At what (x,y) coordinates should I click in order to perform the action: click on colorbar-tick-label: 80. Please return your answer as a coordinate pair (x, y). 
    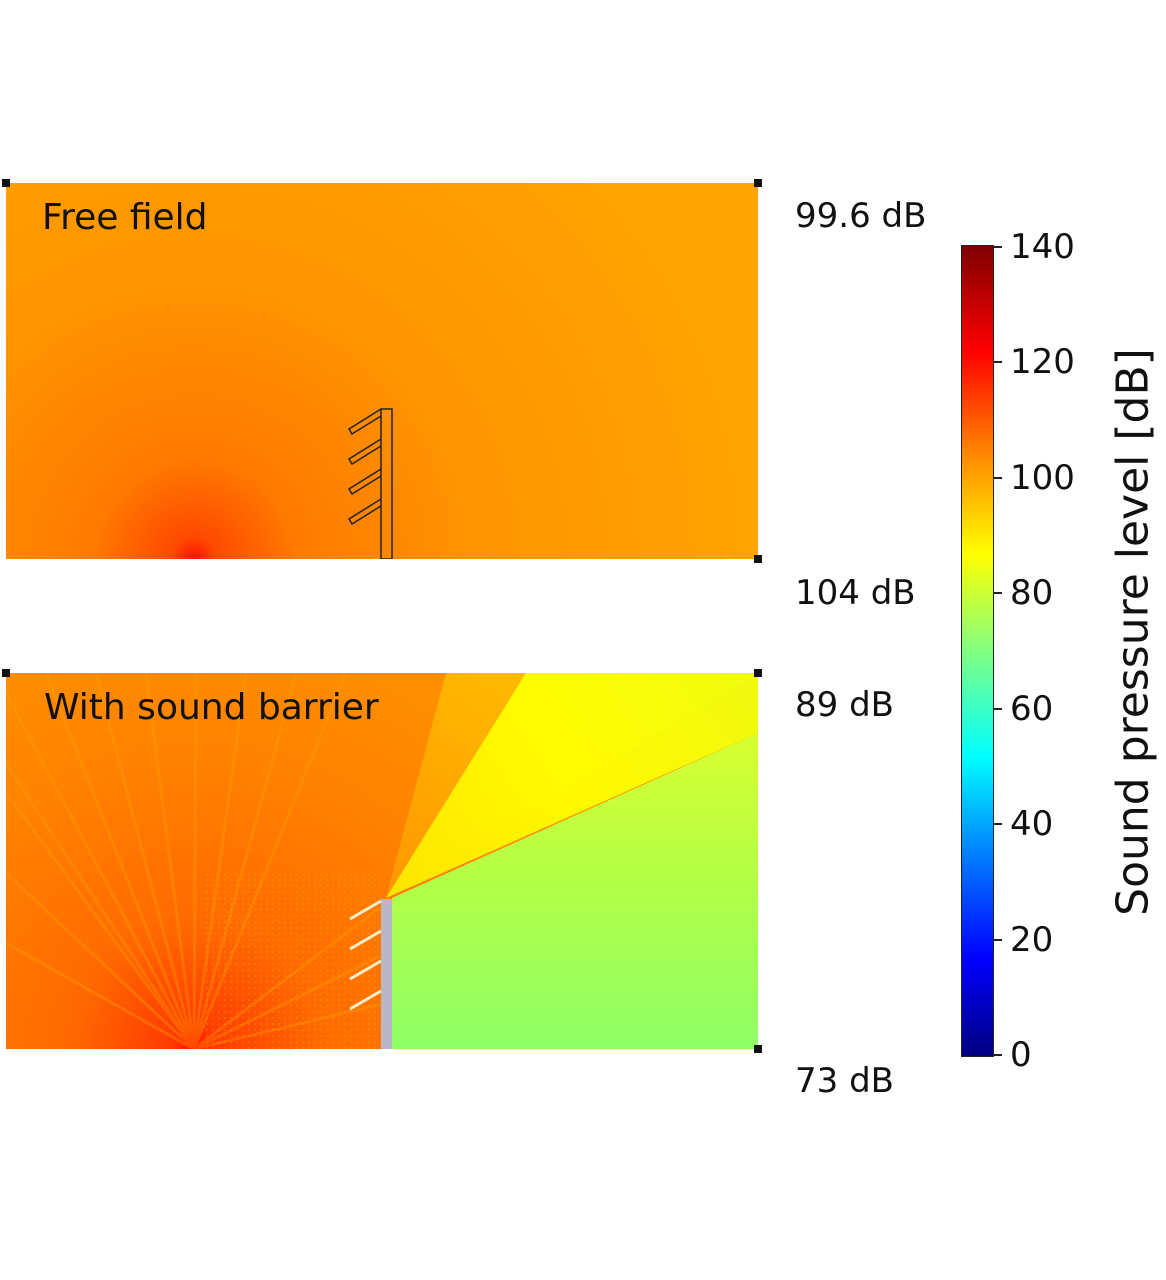
    Looking at the image, I should click on (1032, 593).